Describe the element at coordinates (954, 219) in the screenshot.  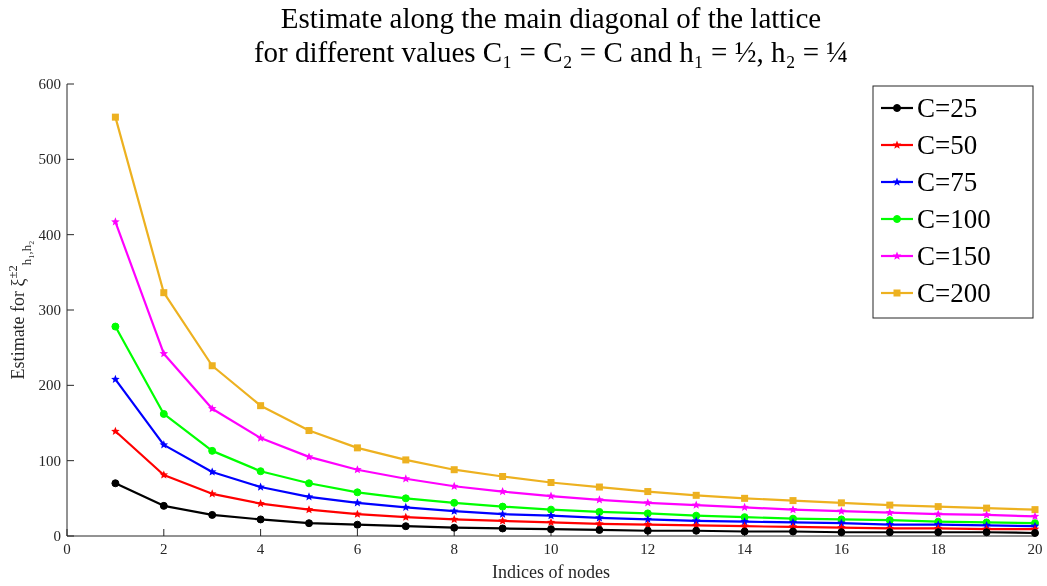
I see `legend-label: C=100` at that location.